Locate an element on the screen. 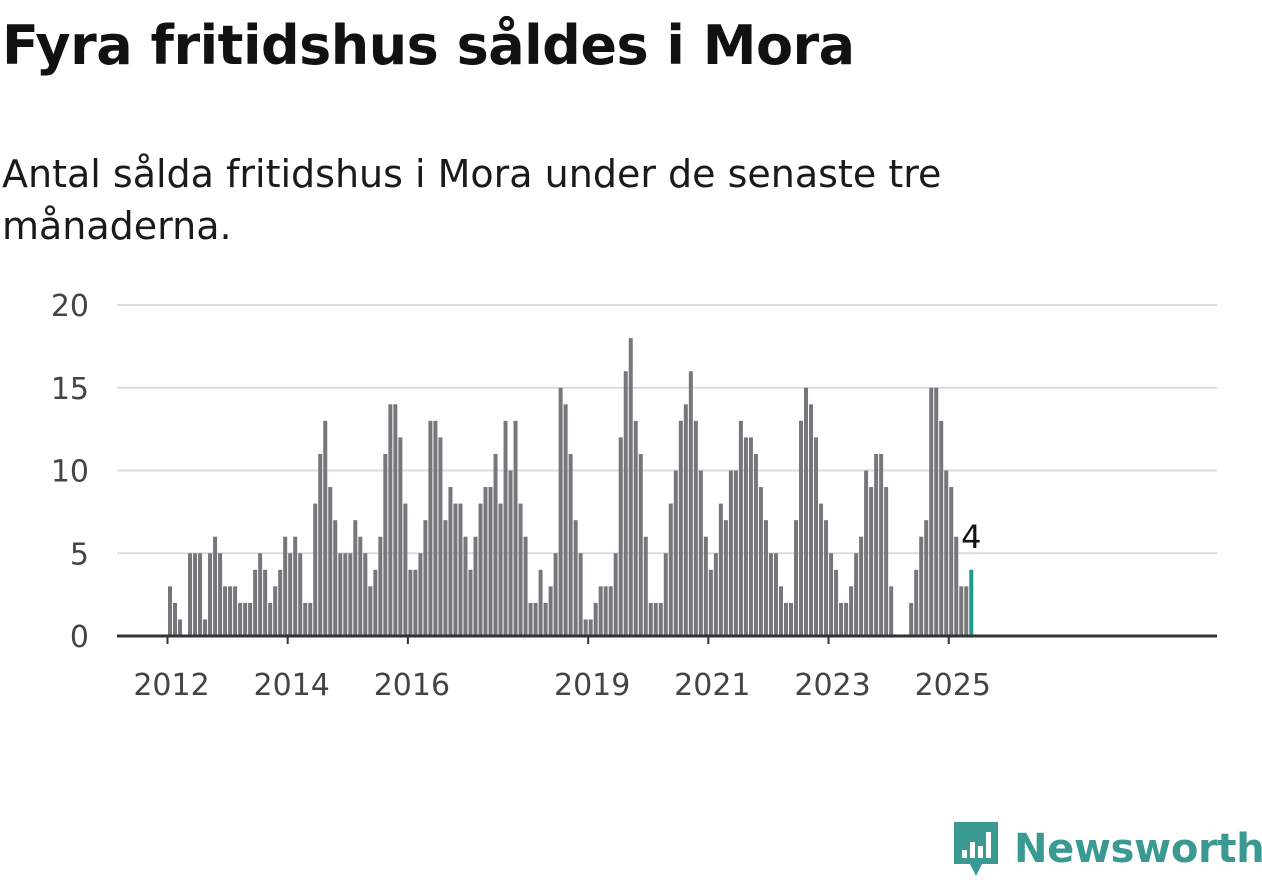 The image size is (1262, 880). x-tick-label: 2016 is located at coordinates (412, 685).